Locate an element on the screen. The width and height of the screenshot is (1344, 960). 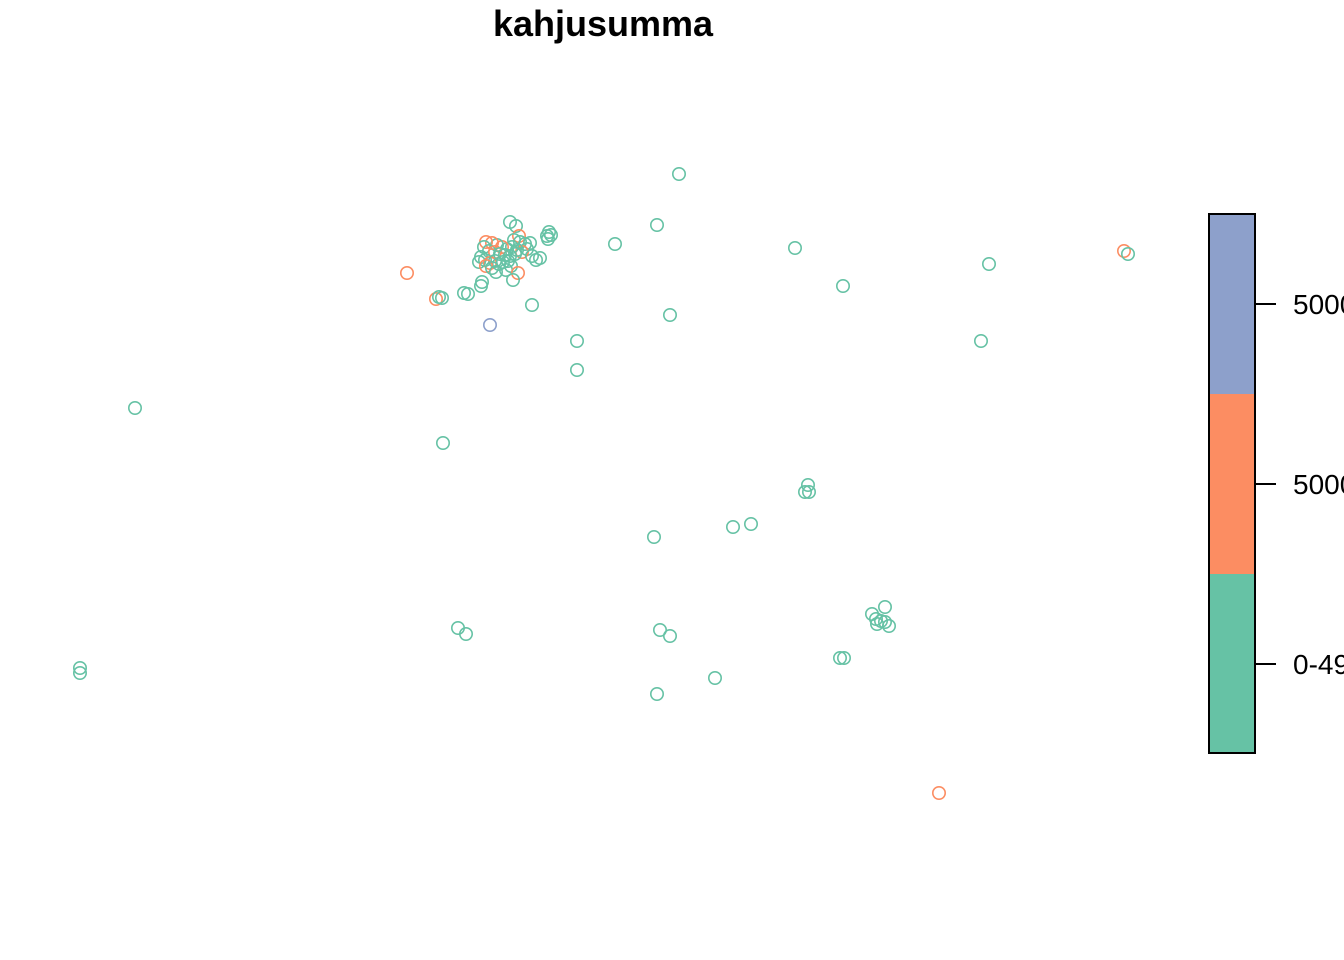
legend-swatch-mid is located at coordinates (1232, 484).